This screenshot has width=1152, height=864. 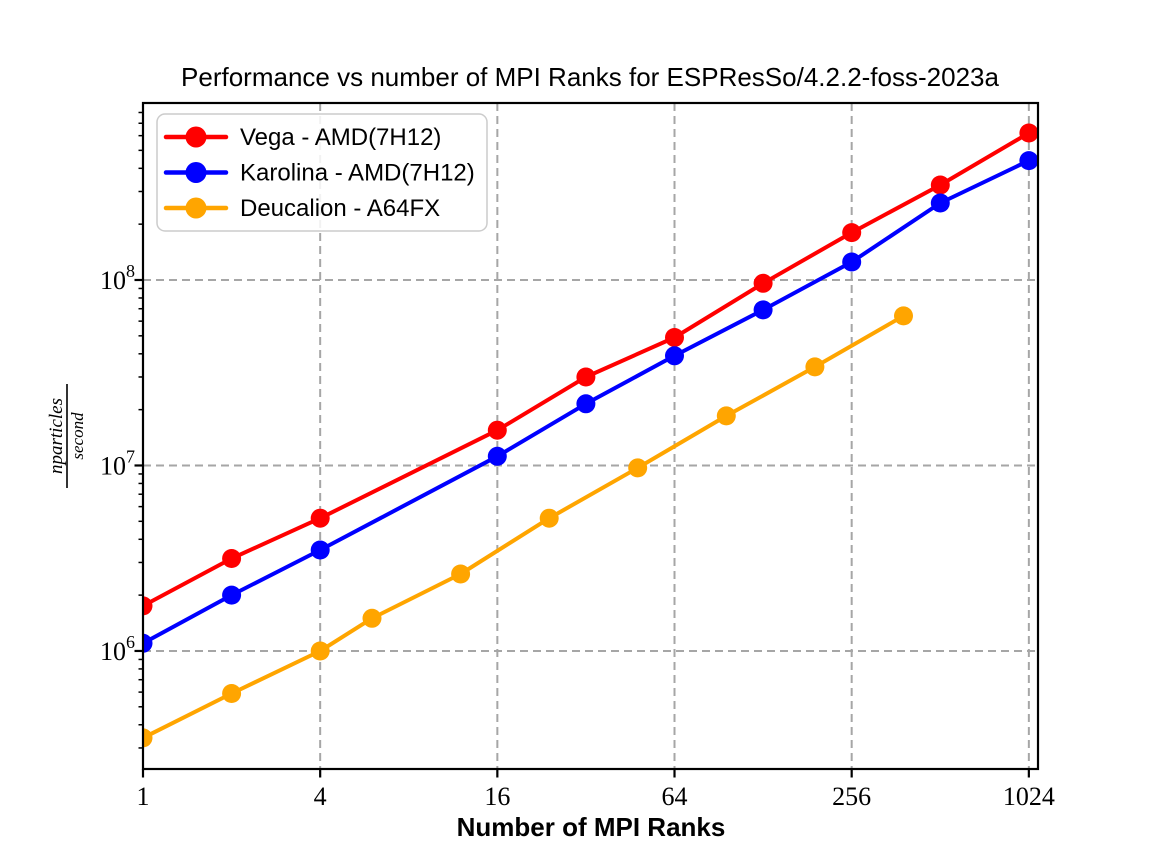 I want to click on data-point-x384, so click(x=903, y=316).